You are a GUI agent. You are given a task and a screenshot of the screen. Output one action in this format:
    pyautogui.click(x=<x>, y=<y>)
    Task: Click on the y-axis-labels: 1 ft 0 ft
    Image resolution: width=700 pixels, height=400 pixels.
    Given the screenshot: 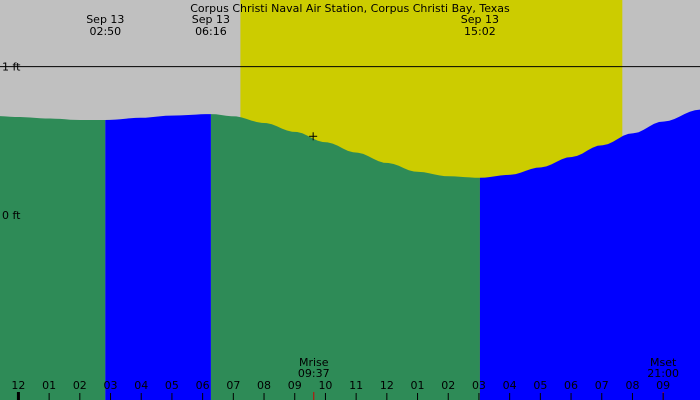 What is the action you would take?
    pyautogui.click(x=11, y=141)
    